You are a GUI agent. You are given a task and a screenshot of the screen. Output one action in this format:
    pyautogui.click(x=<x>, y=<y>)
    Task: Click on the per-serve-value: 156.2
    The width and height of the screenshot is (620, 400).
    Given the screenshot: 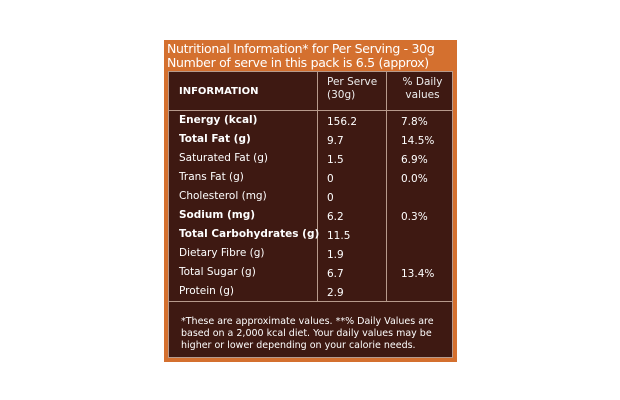 What is the action you would take?
    pyautogui.click(x=342, y=122)
    